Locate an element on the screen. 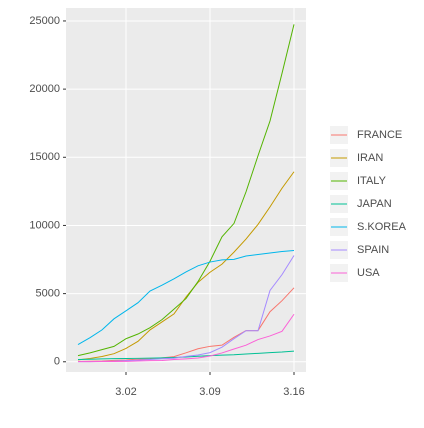  legend-label: IRAN is located at coordinates (370, 158).